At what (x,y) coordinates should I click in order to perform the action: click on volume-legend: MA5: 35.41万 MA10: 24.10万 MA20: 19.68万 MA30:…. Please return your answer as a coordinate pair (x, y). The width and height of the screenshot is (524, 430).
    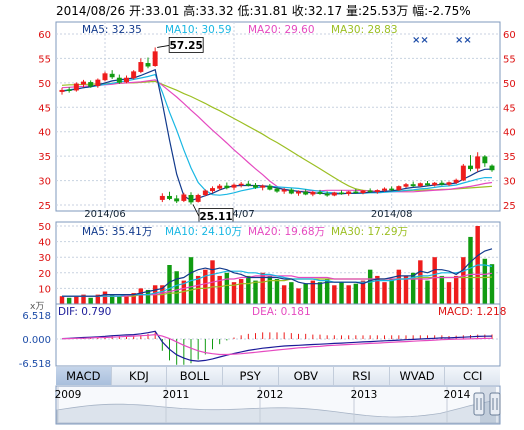
    Looking at the image, I should click on (245, 232).